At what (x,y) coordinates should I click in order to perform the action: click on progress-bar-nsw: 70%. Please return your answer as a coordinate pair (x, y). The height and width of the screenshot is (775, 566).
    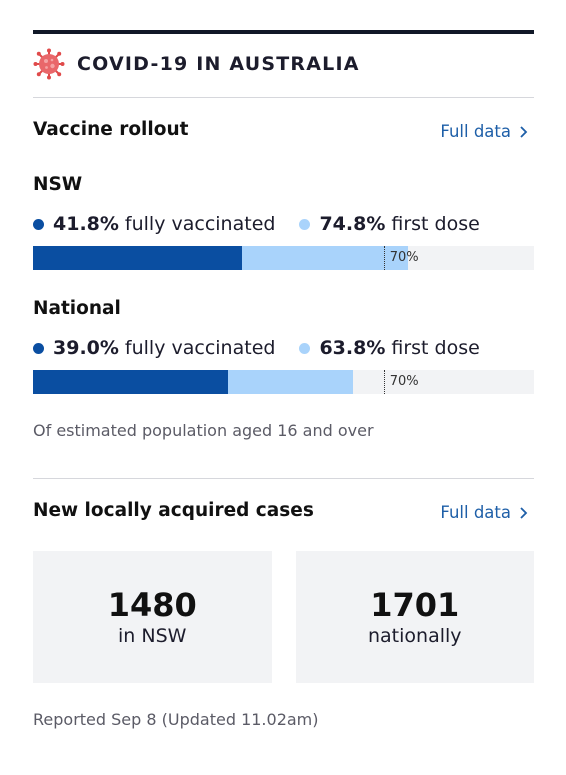
    Looking at the image, I should click on (283, 258).